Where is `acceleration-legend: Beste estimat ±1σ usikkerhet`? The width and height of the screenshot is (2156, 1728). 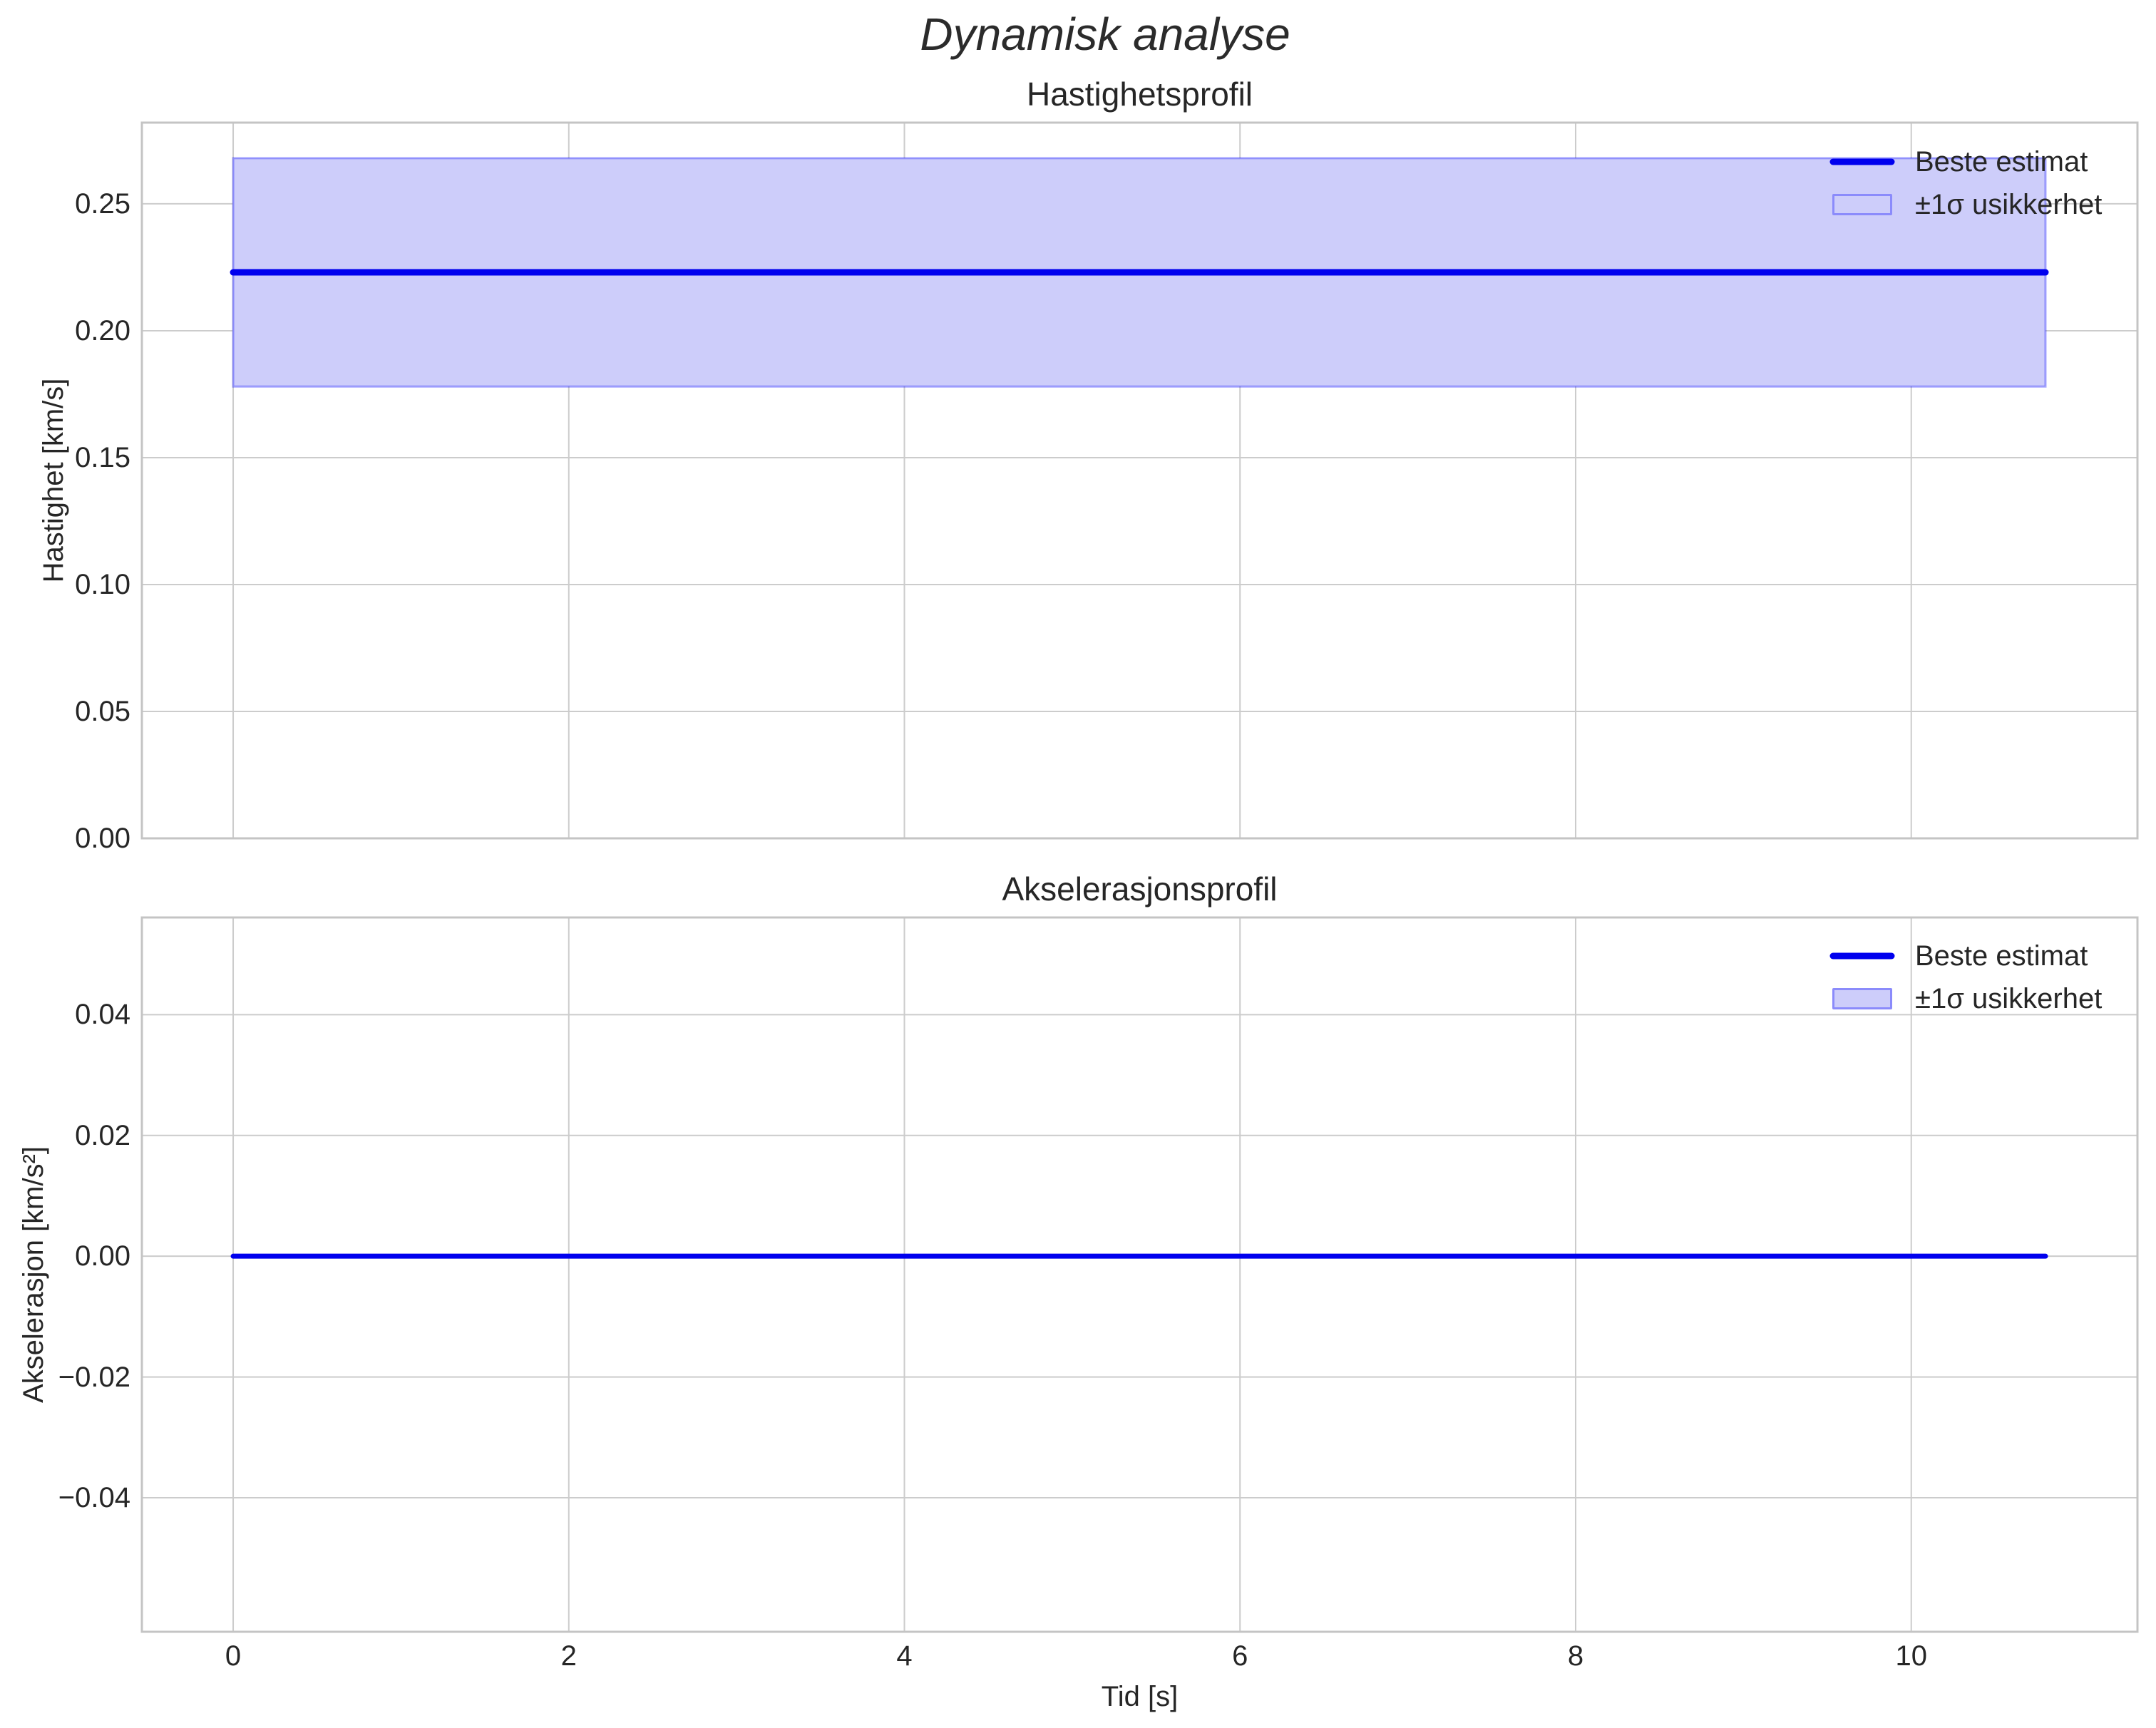
acceleration-legend: Beste estimat ±1σ usikkerhet is located at coordinates (1965, 977).